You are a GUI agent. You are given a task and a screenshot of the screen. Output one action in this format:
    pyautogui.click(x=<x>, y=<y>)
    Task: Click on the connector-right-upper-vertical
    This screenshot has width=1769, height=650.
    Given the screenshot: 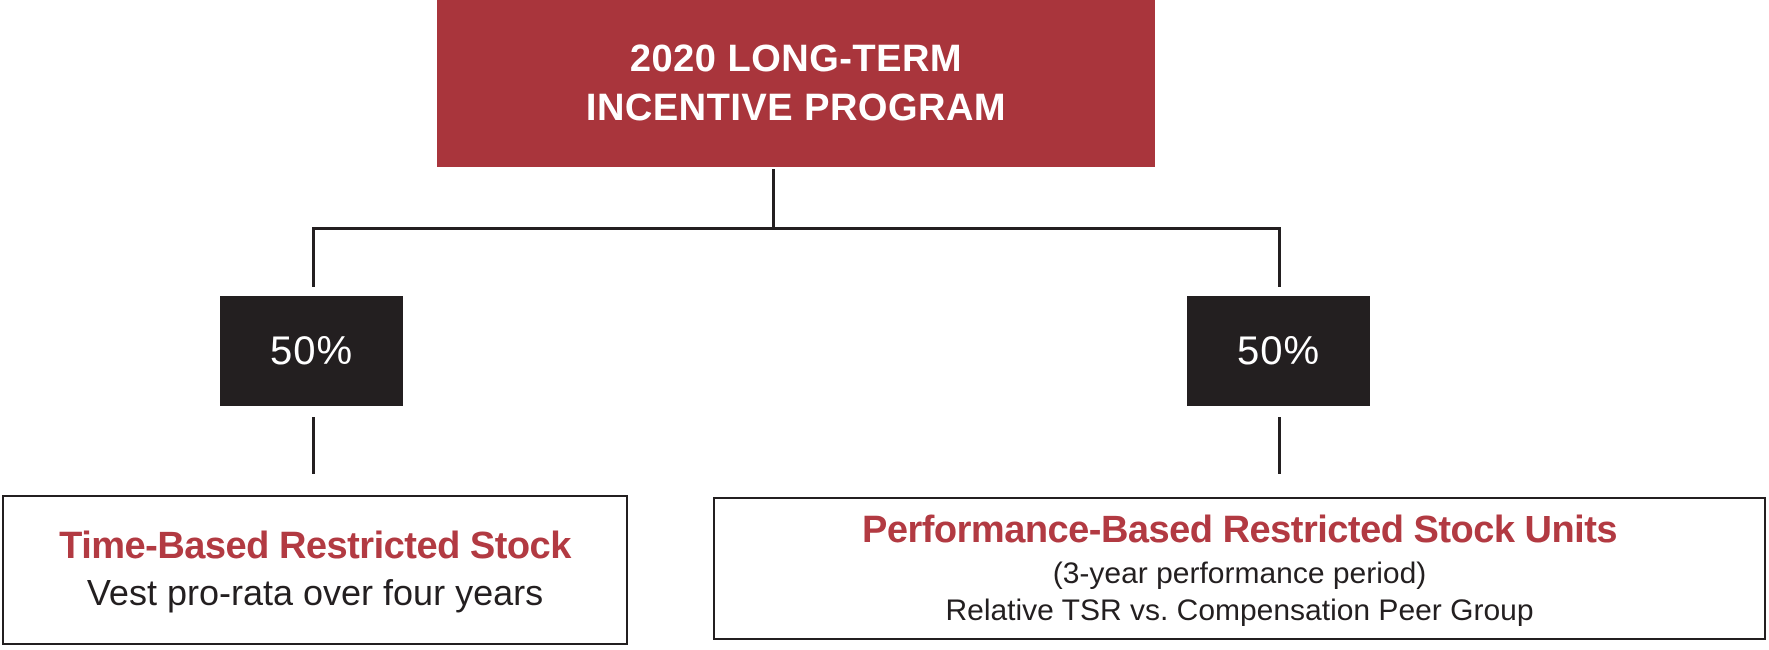 What is the action you would take?
    pyautogui.click(x=1279, y=258)
    